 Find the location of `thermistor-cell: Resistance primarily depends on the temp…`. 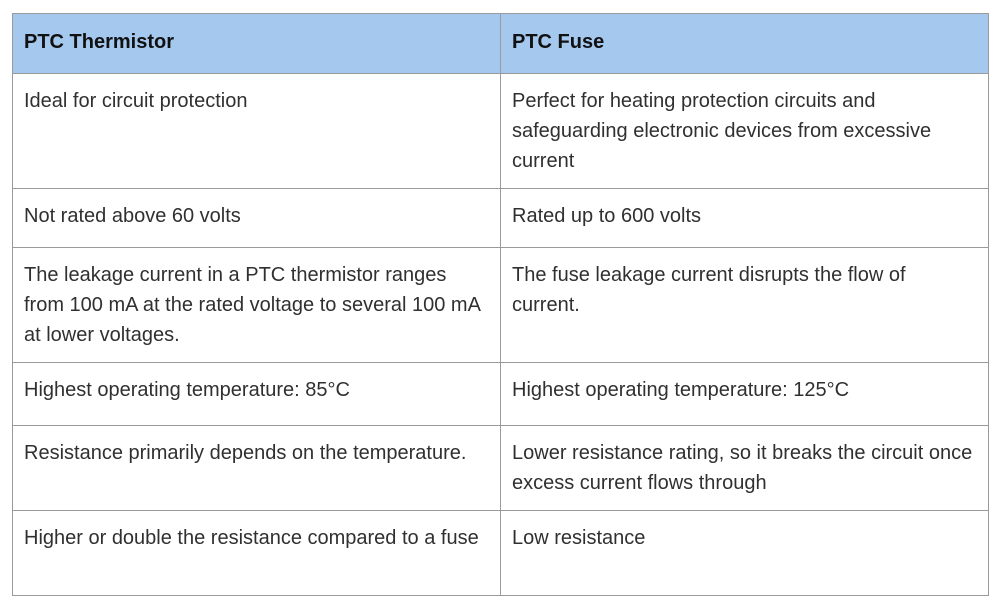

thermistor-cell: Resistance primarily depends on the temp… is located at coordinates (256, 468).